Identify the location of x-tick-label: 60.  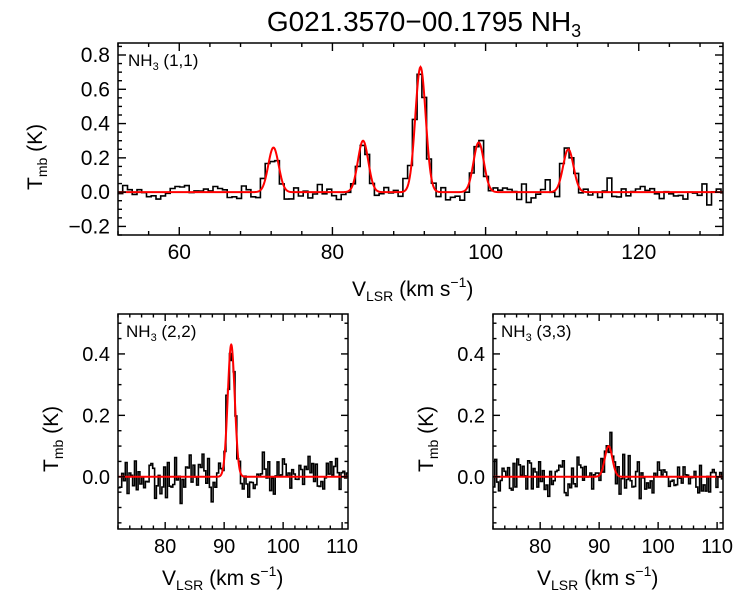
(179, 252).